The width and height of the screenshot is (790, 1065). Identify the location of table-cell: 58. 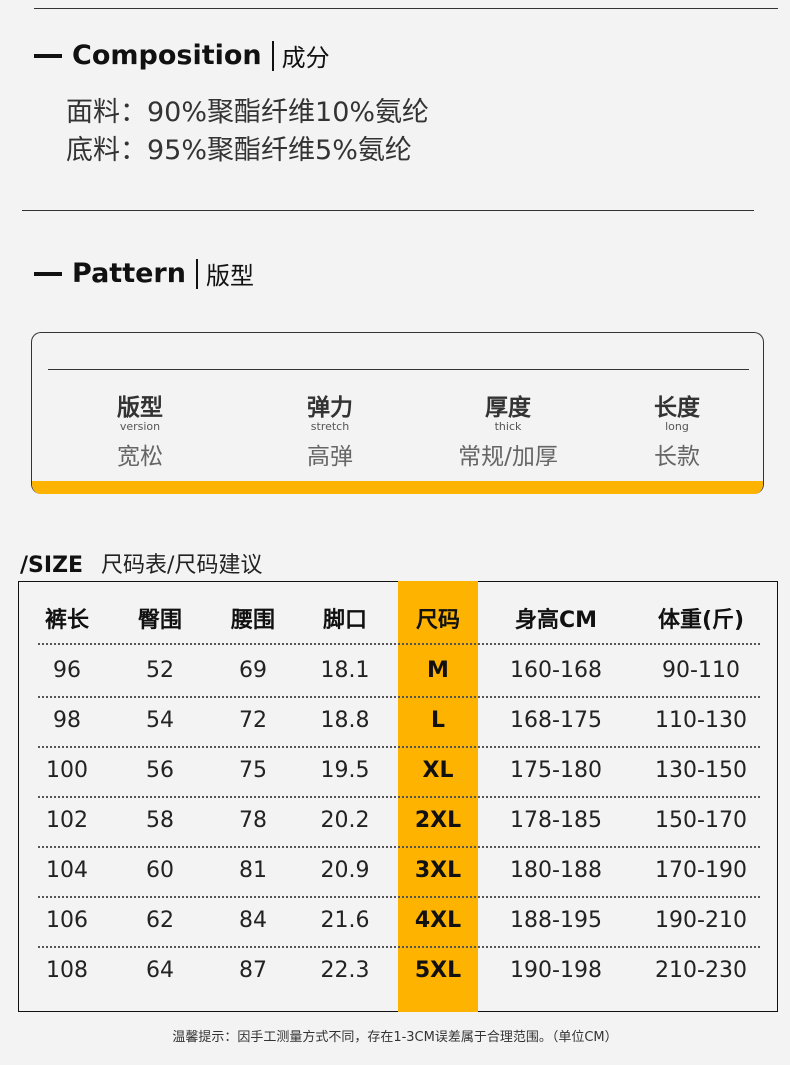
(160, 820).